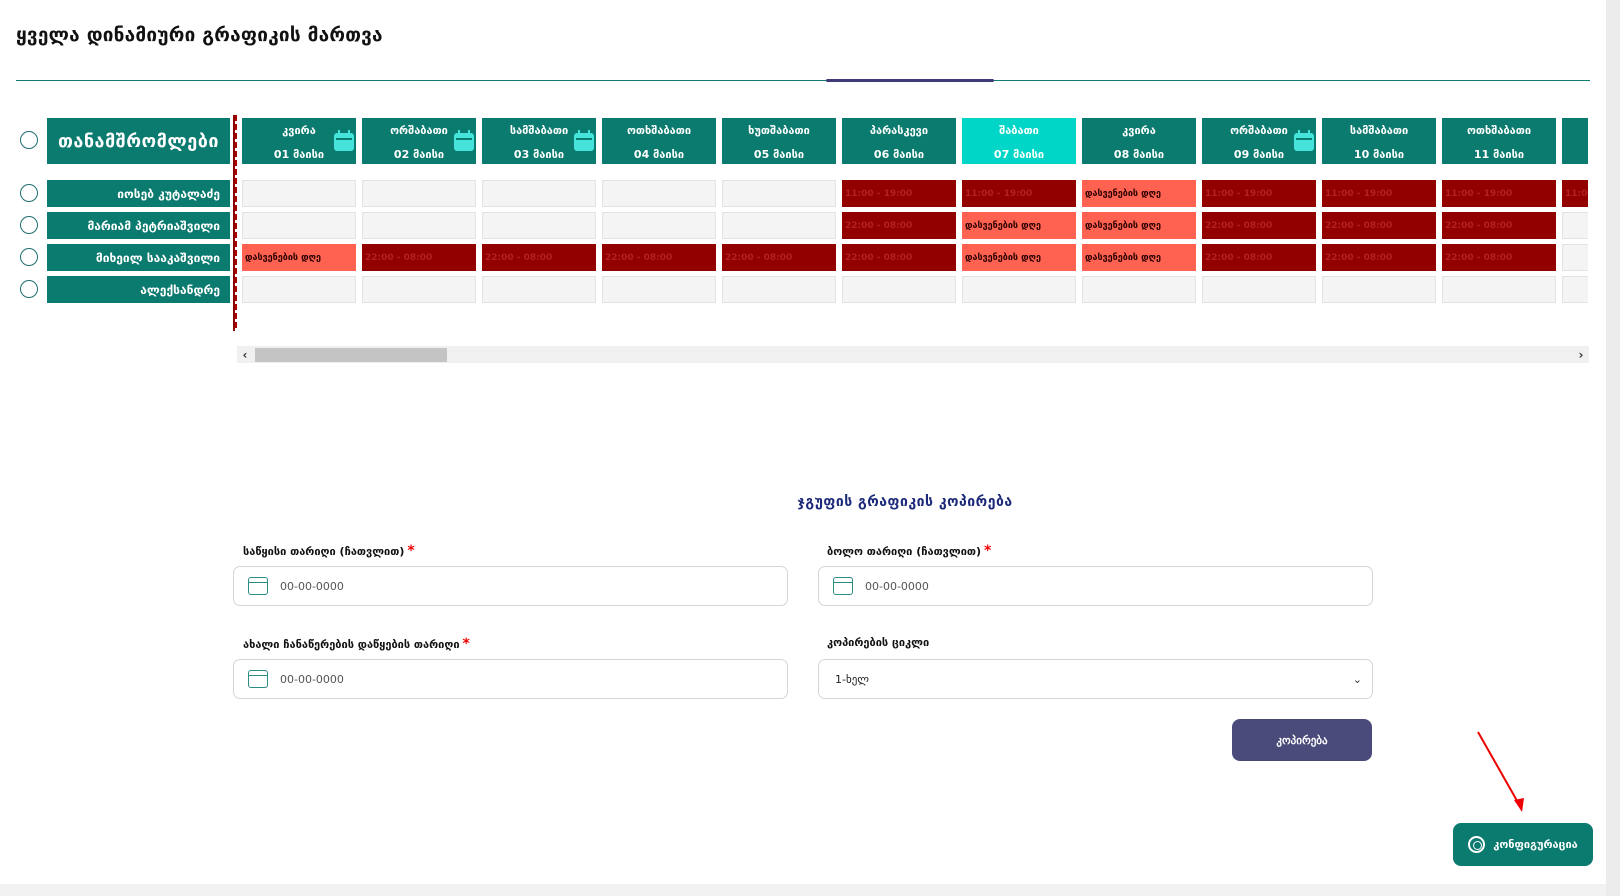  What do you see at coordinates (910, 80) in the screenshot?
I see `title-accent-bar` at bounding box center [910, 80].